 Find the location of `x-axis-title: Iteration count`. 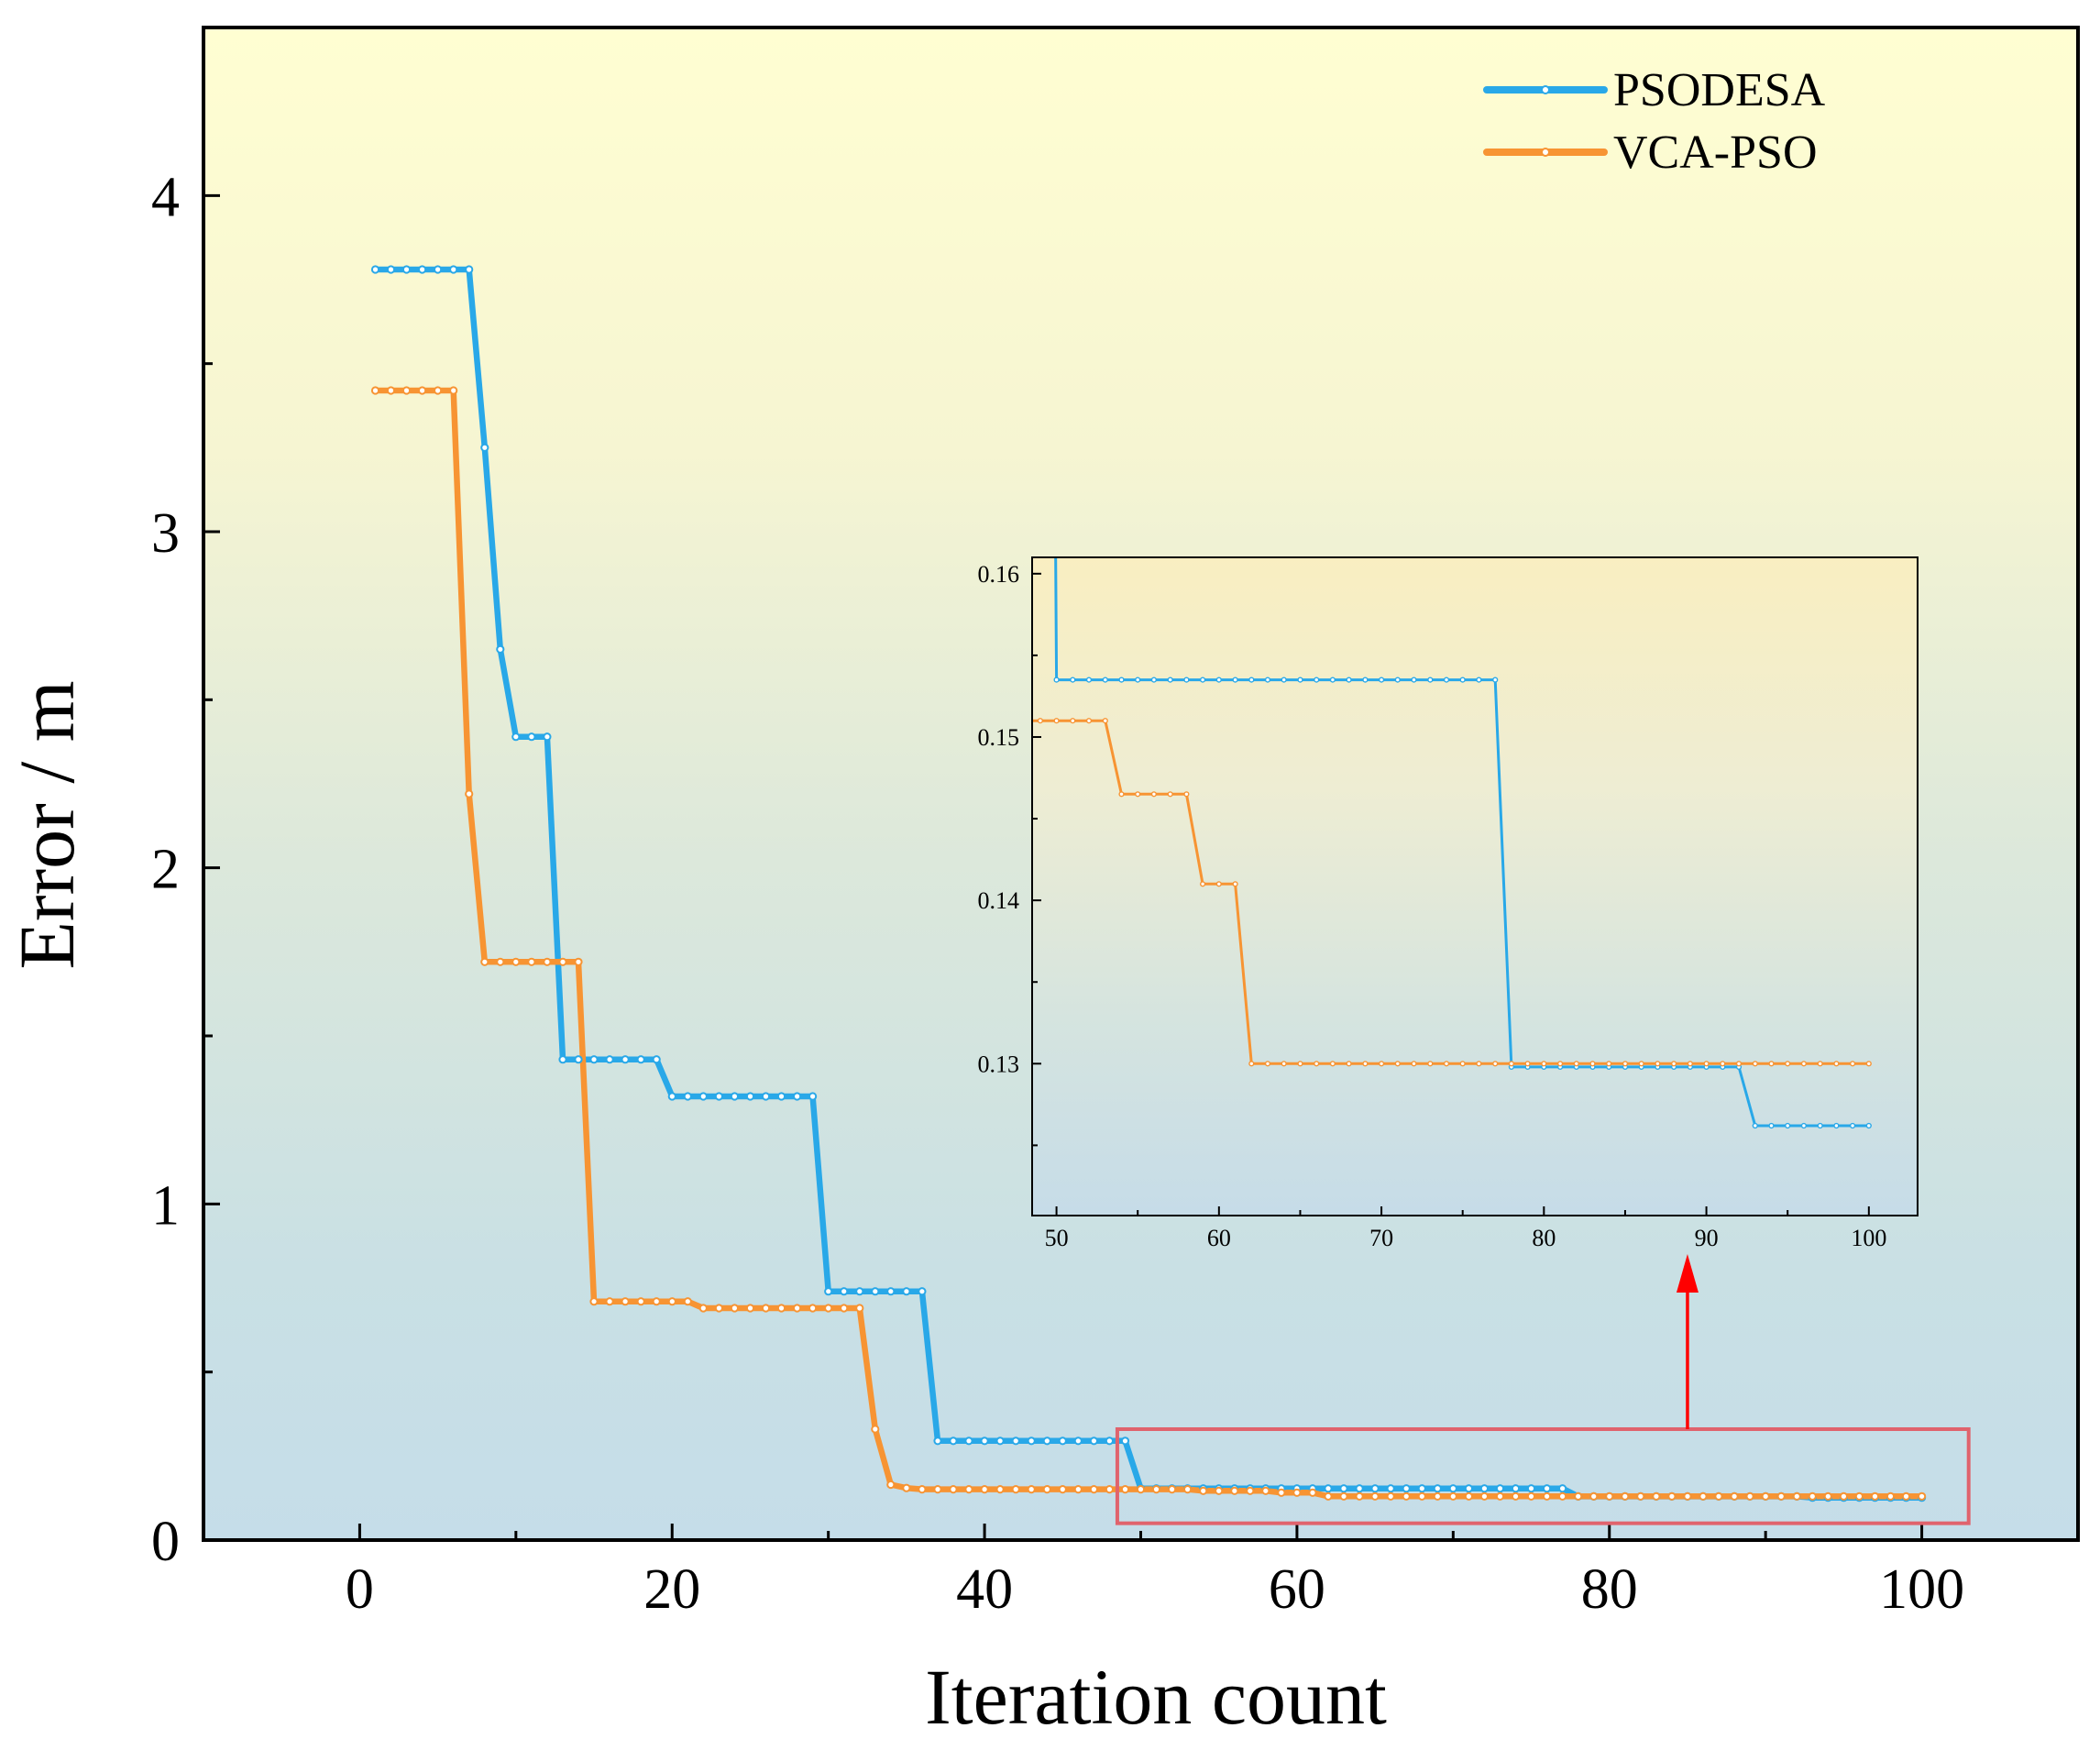

x-axis-title: Iteration count is located at coordinates (1156, 1697).